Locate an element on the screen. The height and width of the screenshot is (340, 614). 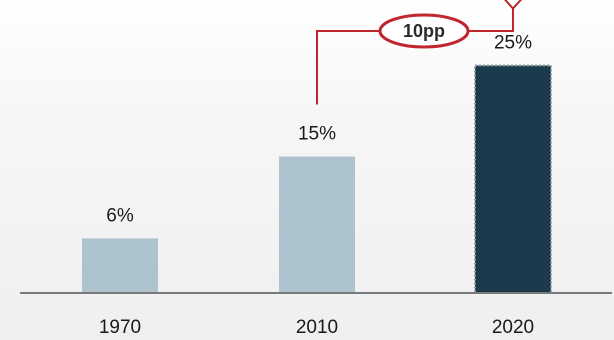
category-labels-group: 1970 2010 2020 is located at coordinates (316, 327).